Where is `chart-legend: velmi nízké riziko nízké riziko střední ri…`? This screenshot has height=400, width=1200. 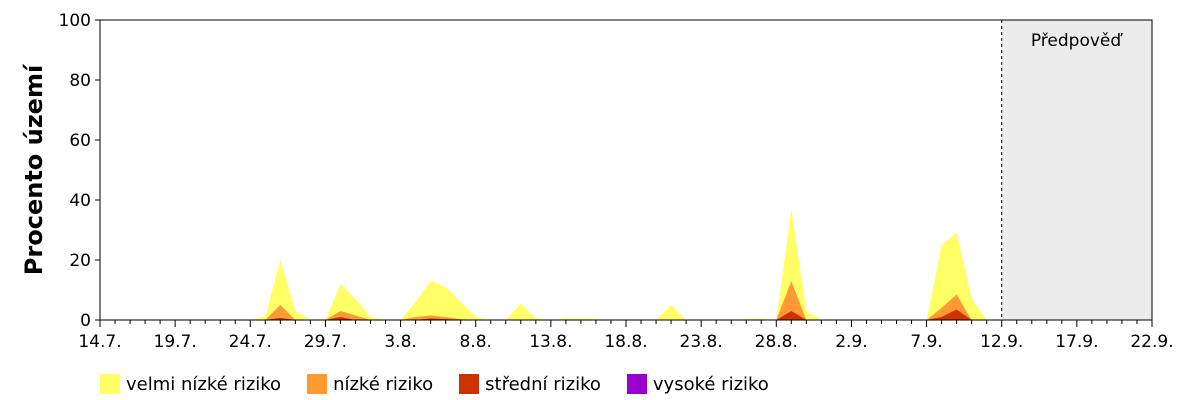 chart-legend: velmi nízké riziko nízké riziko střední ri… is located at coordinates (447, 384).